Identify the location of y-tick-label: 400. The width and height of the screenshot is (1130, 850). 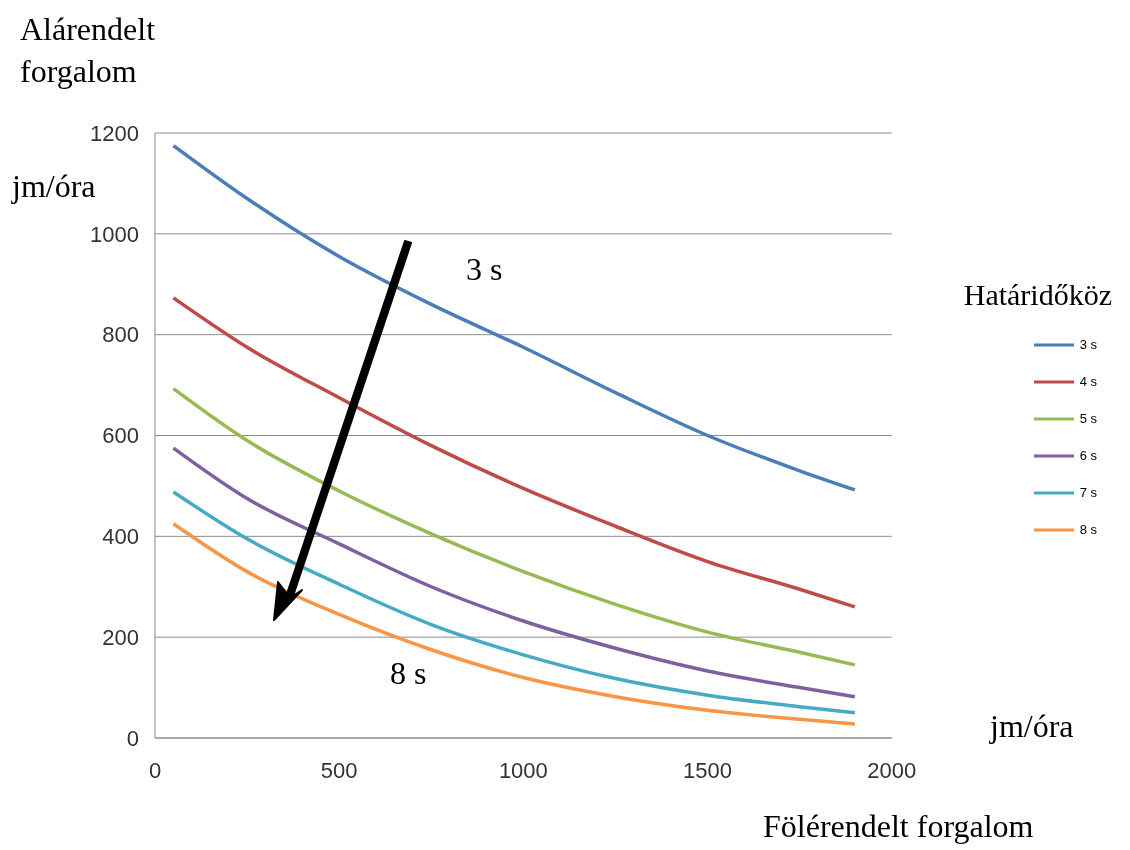
(120, 537).